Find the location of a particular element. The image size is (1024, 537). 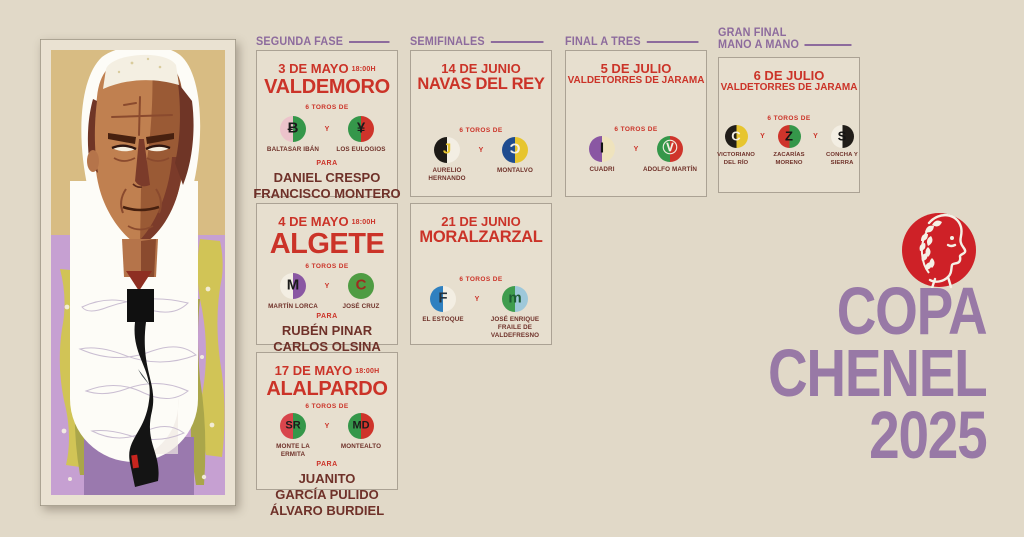

ranch-block: J AURELIO HERNANDO is located at coordinates (447, 159).